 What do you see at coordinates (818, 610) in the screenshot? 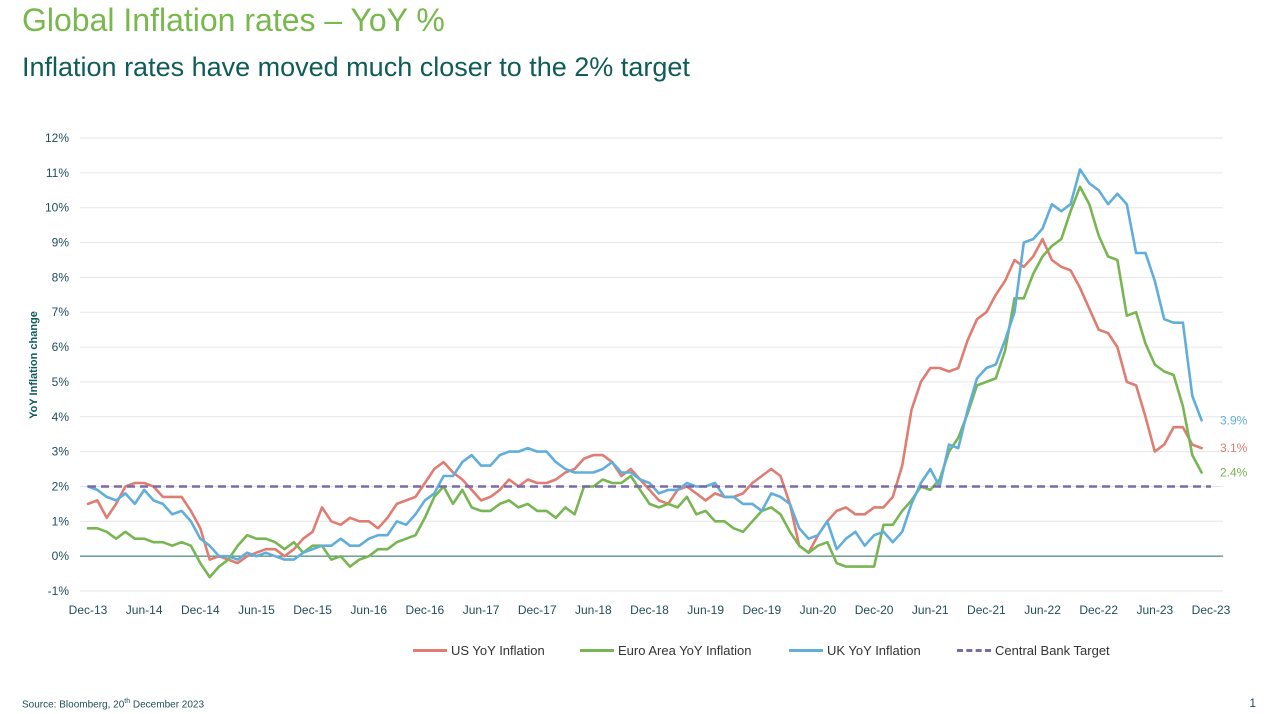
I see `x-tick-label: Jun-20` at bounding box center [818, 610].